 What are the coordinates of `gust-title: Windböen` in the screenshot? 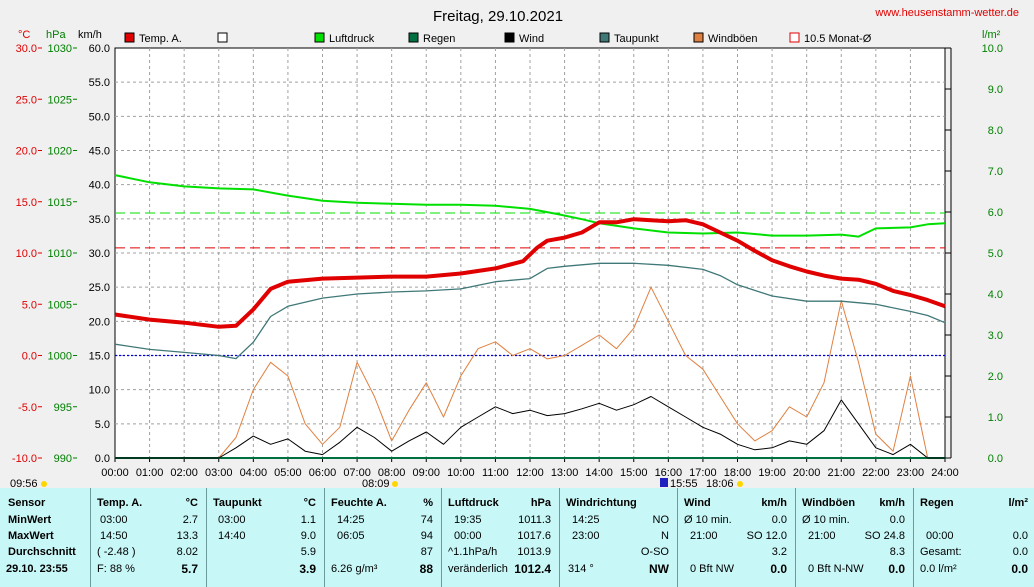 It's located at (829, 503).